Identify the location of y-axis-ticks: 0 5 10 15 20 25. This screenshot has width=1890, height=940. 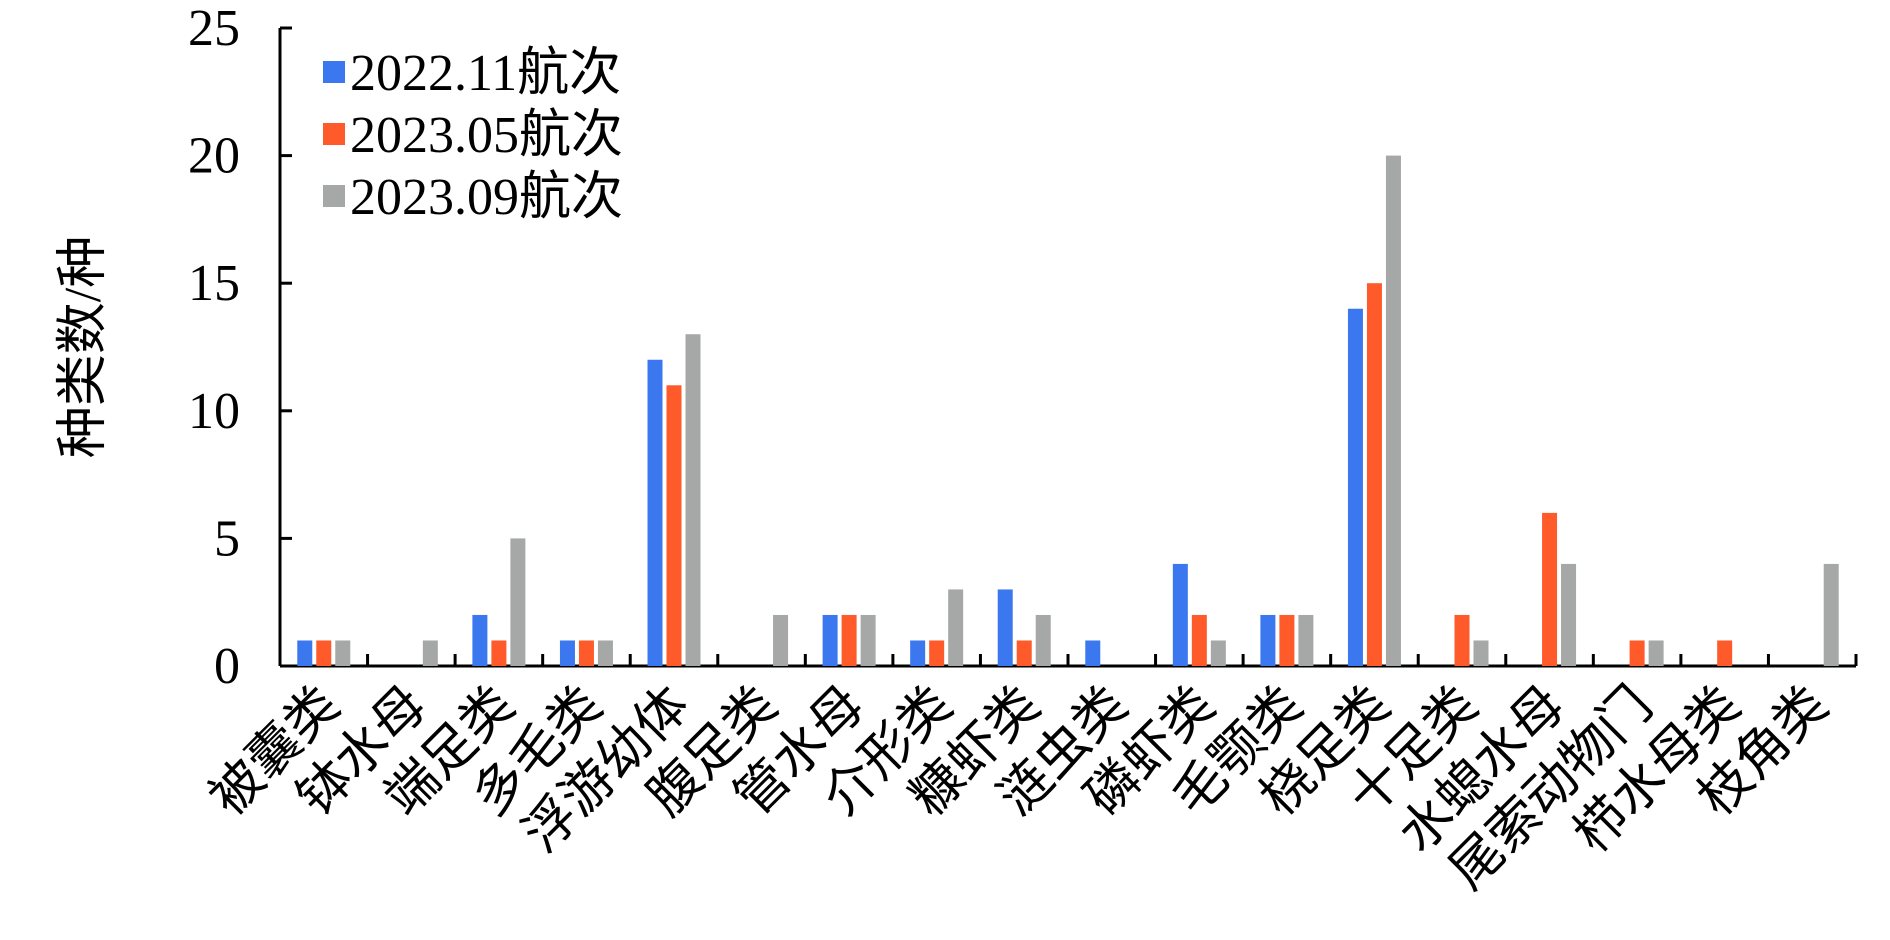
(240, 347).